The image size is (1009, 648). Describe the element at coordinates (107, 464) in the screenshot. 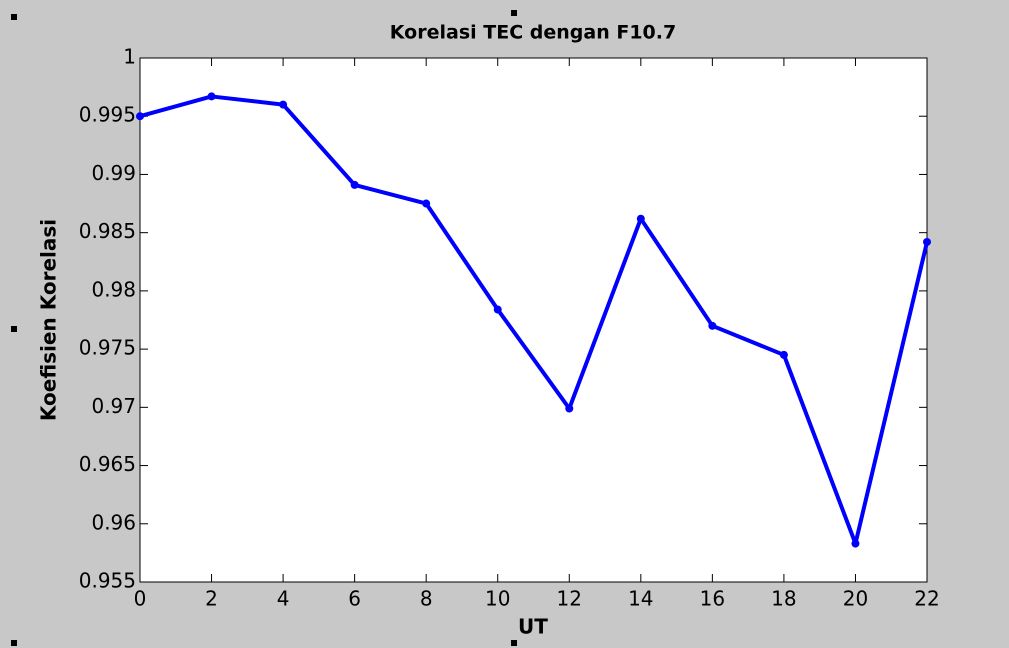

I see `y-tick-label: 0.965` at that location.